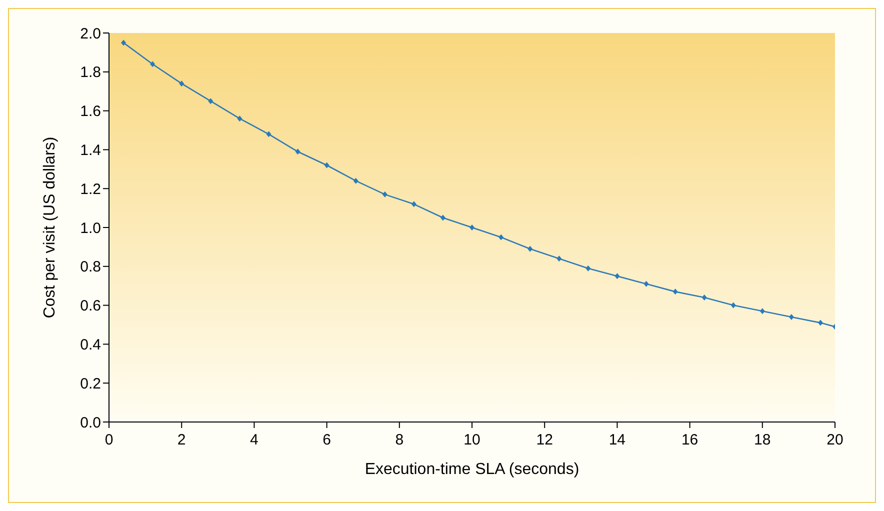  What do you see at coordinates (762, 440) in the screenshot?
I see `x-tick-label: 18` at bounding box center [762, 440].